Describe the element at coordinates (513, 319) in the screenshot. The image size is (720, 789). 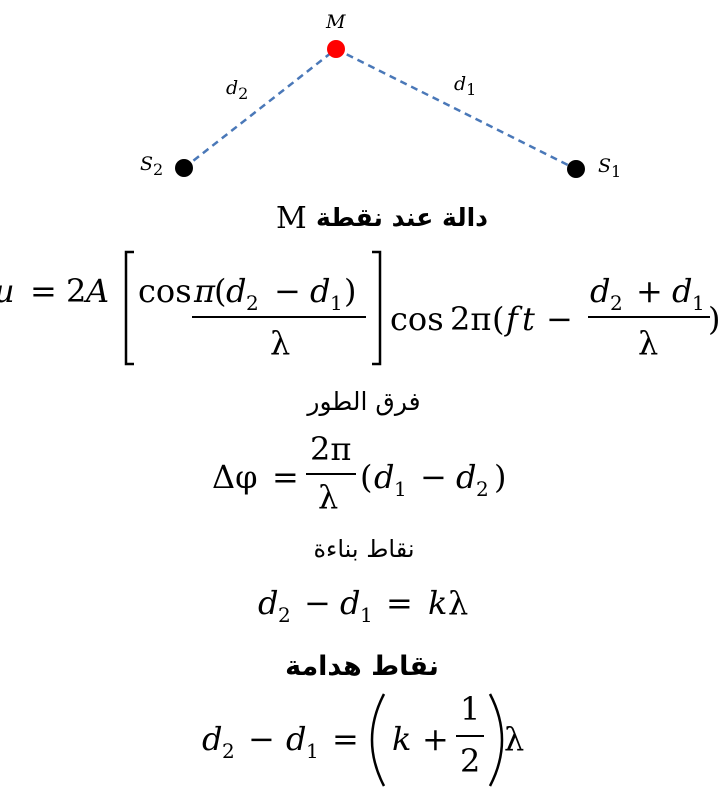
I see `eq1-f: f` at that location.